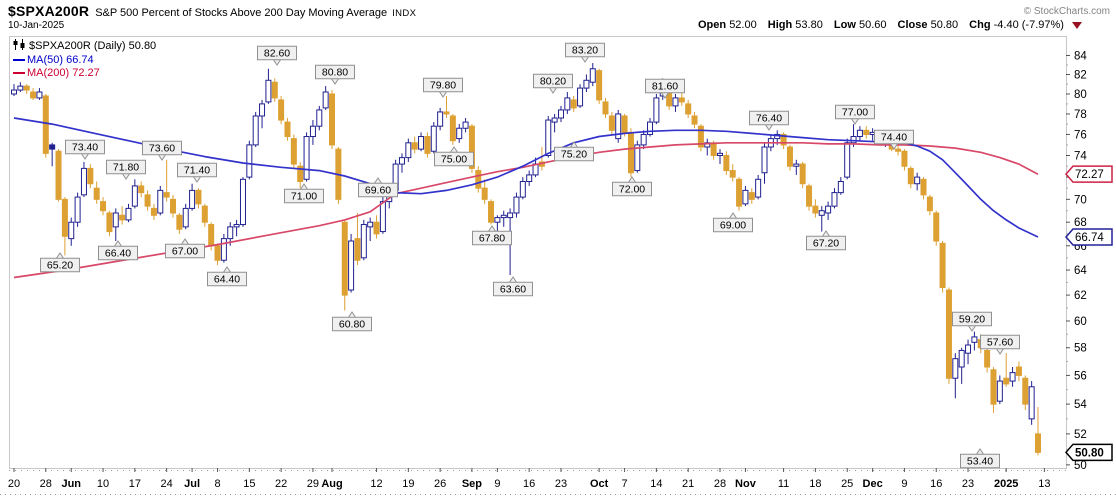 The height and width of the screenshot is (499, 1116). I want to click on price-annotation: 80.20, so click(553, 82).